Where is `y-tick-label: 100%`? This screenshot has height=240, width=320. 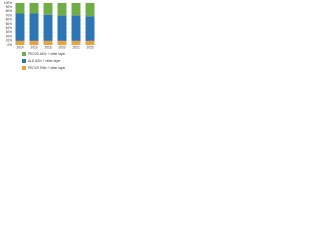 y-tick-label: 100% is located at coordinates (8, 3).